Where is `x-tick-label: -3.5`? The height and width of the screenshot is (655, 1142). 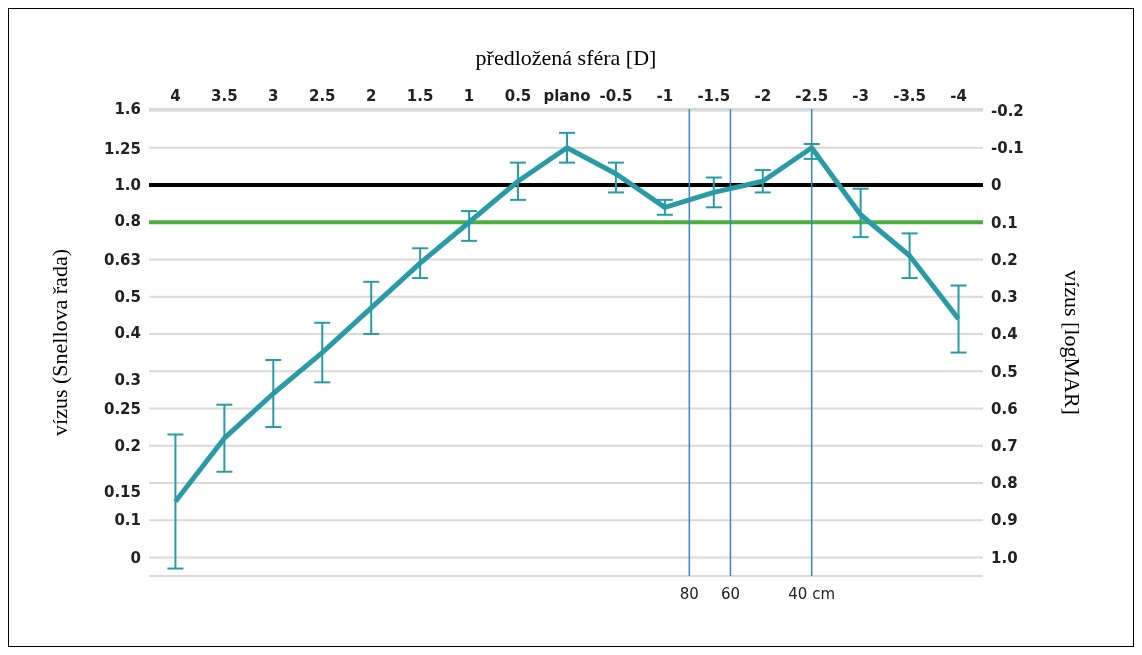 x-tick-label: -3.5 is located at coordinates (909, 96).